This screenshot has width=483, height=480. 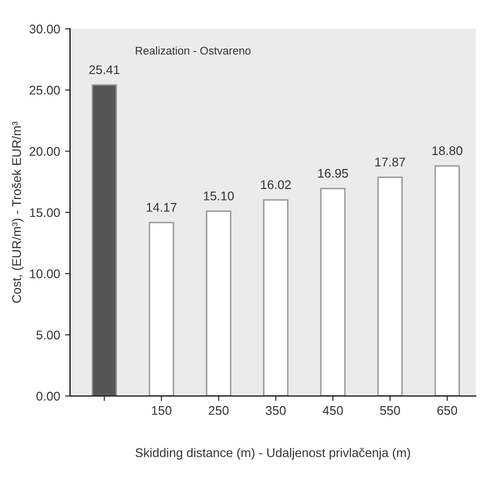 I want to click on y-axis-title: Cost, (EUR/m³) - Trošek EUR/m³, so click(x=18, y=212).